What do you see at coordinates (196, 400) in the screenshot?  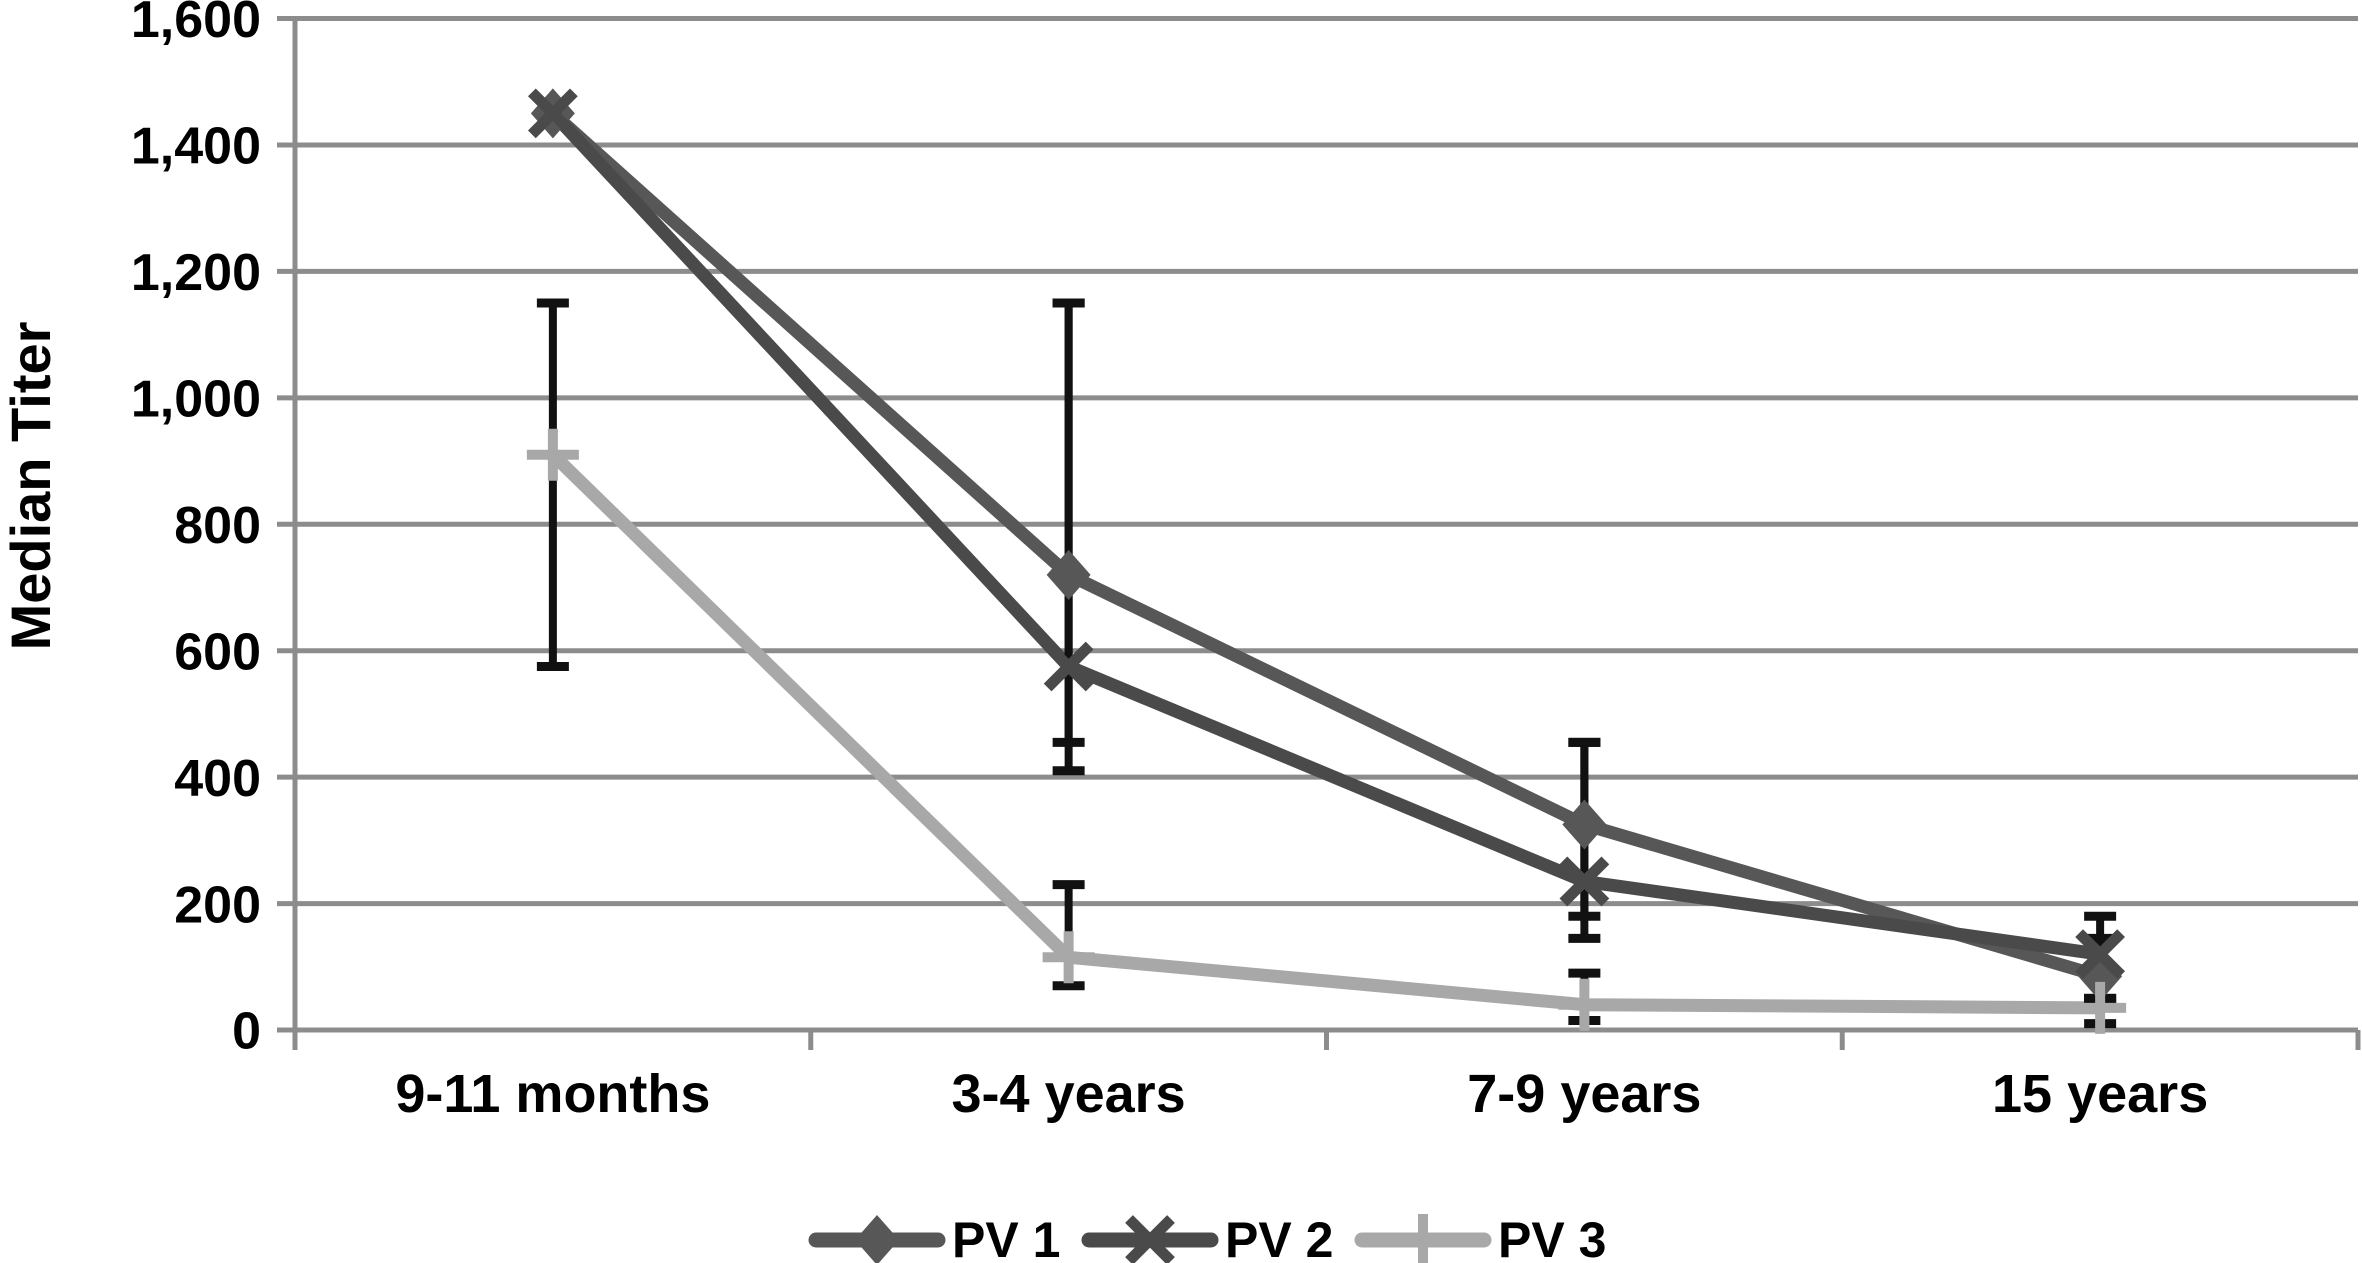 I see `y-axis-tick-label-1000: 1,000` at bounding box center [196, 400].